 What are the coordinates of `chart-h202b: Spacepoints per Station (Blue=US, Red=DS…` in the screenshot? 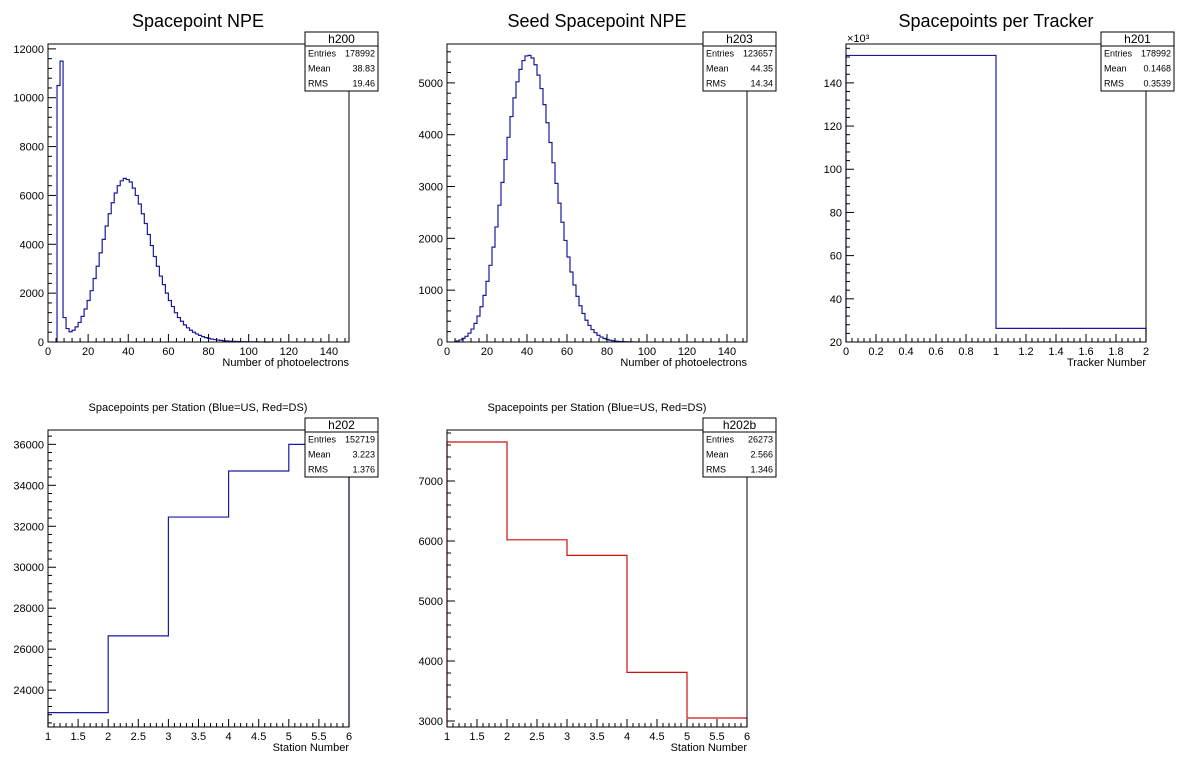 It's located at (598, 578).